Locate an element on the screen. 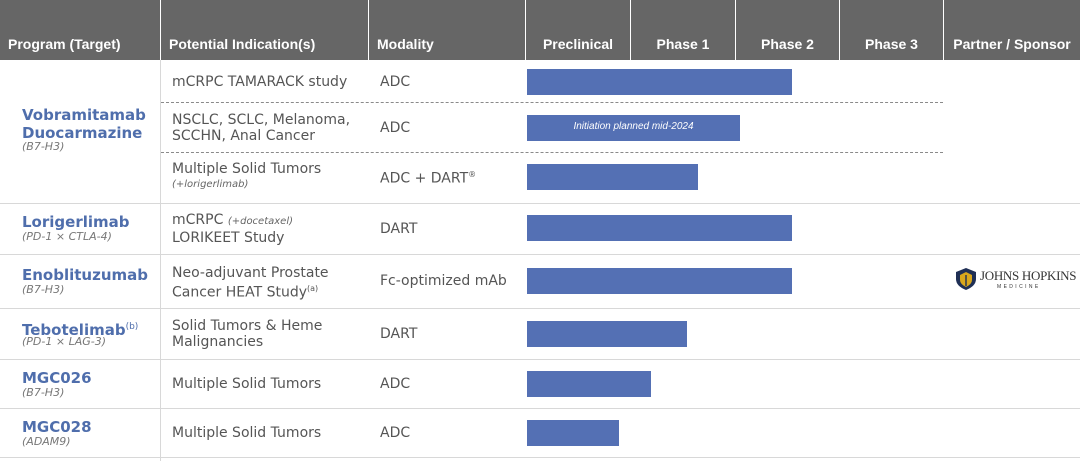 The width and height of the screenshot is (1080, 461). header-phase3: Phase 3 is located at coordinates (891, 30).